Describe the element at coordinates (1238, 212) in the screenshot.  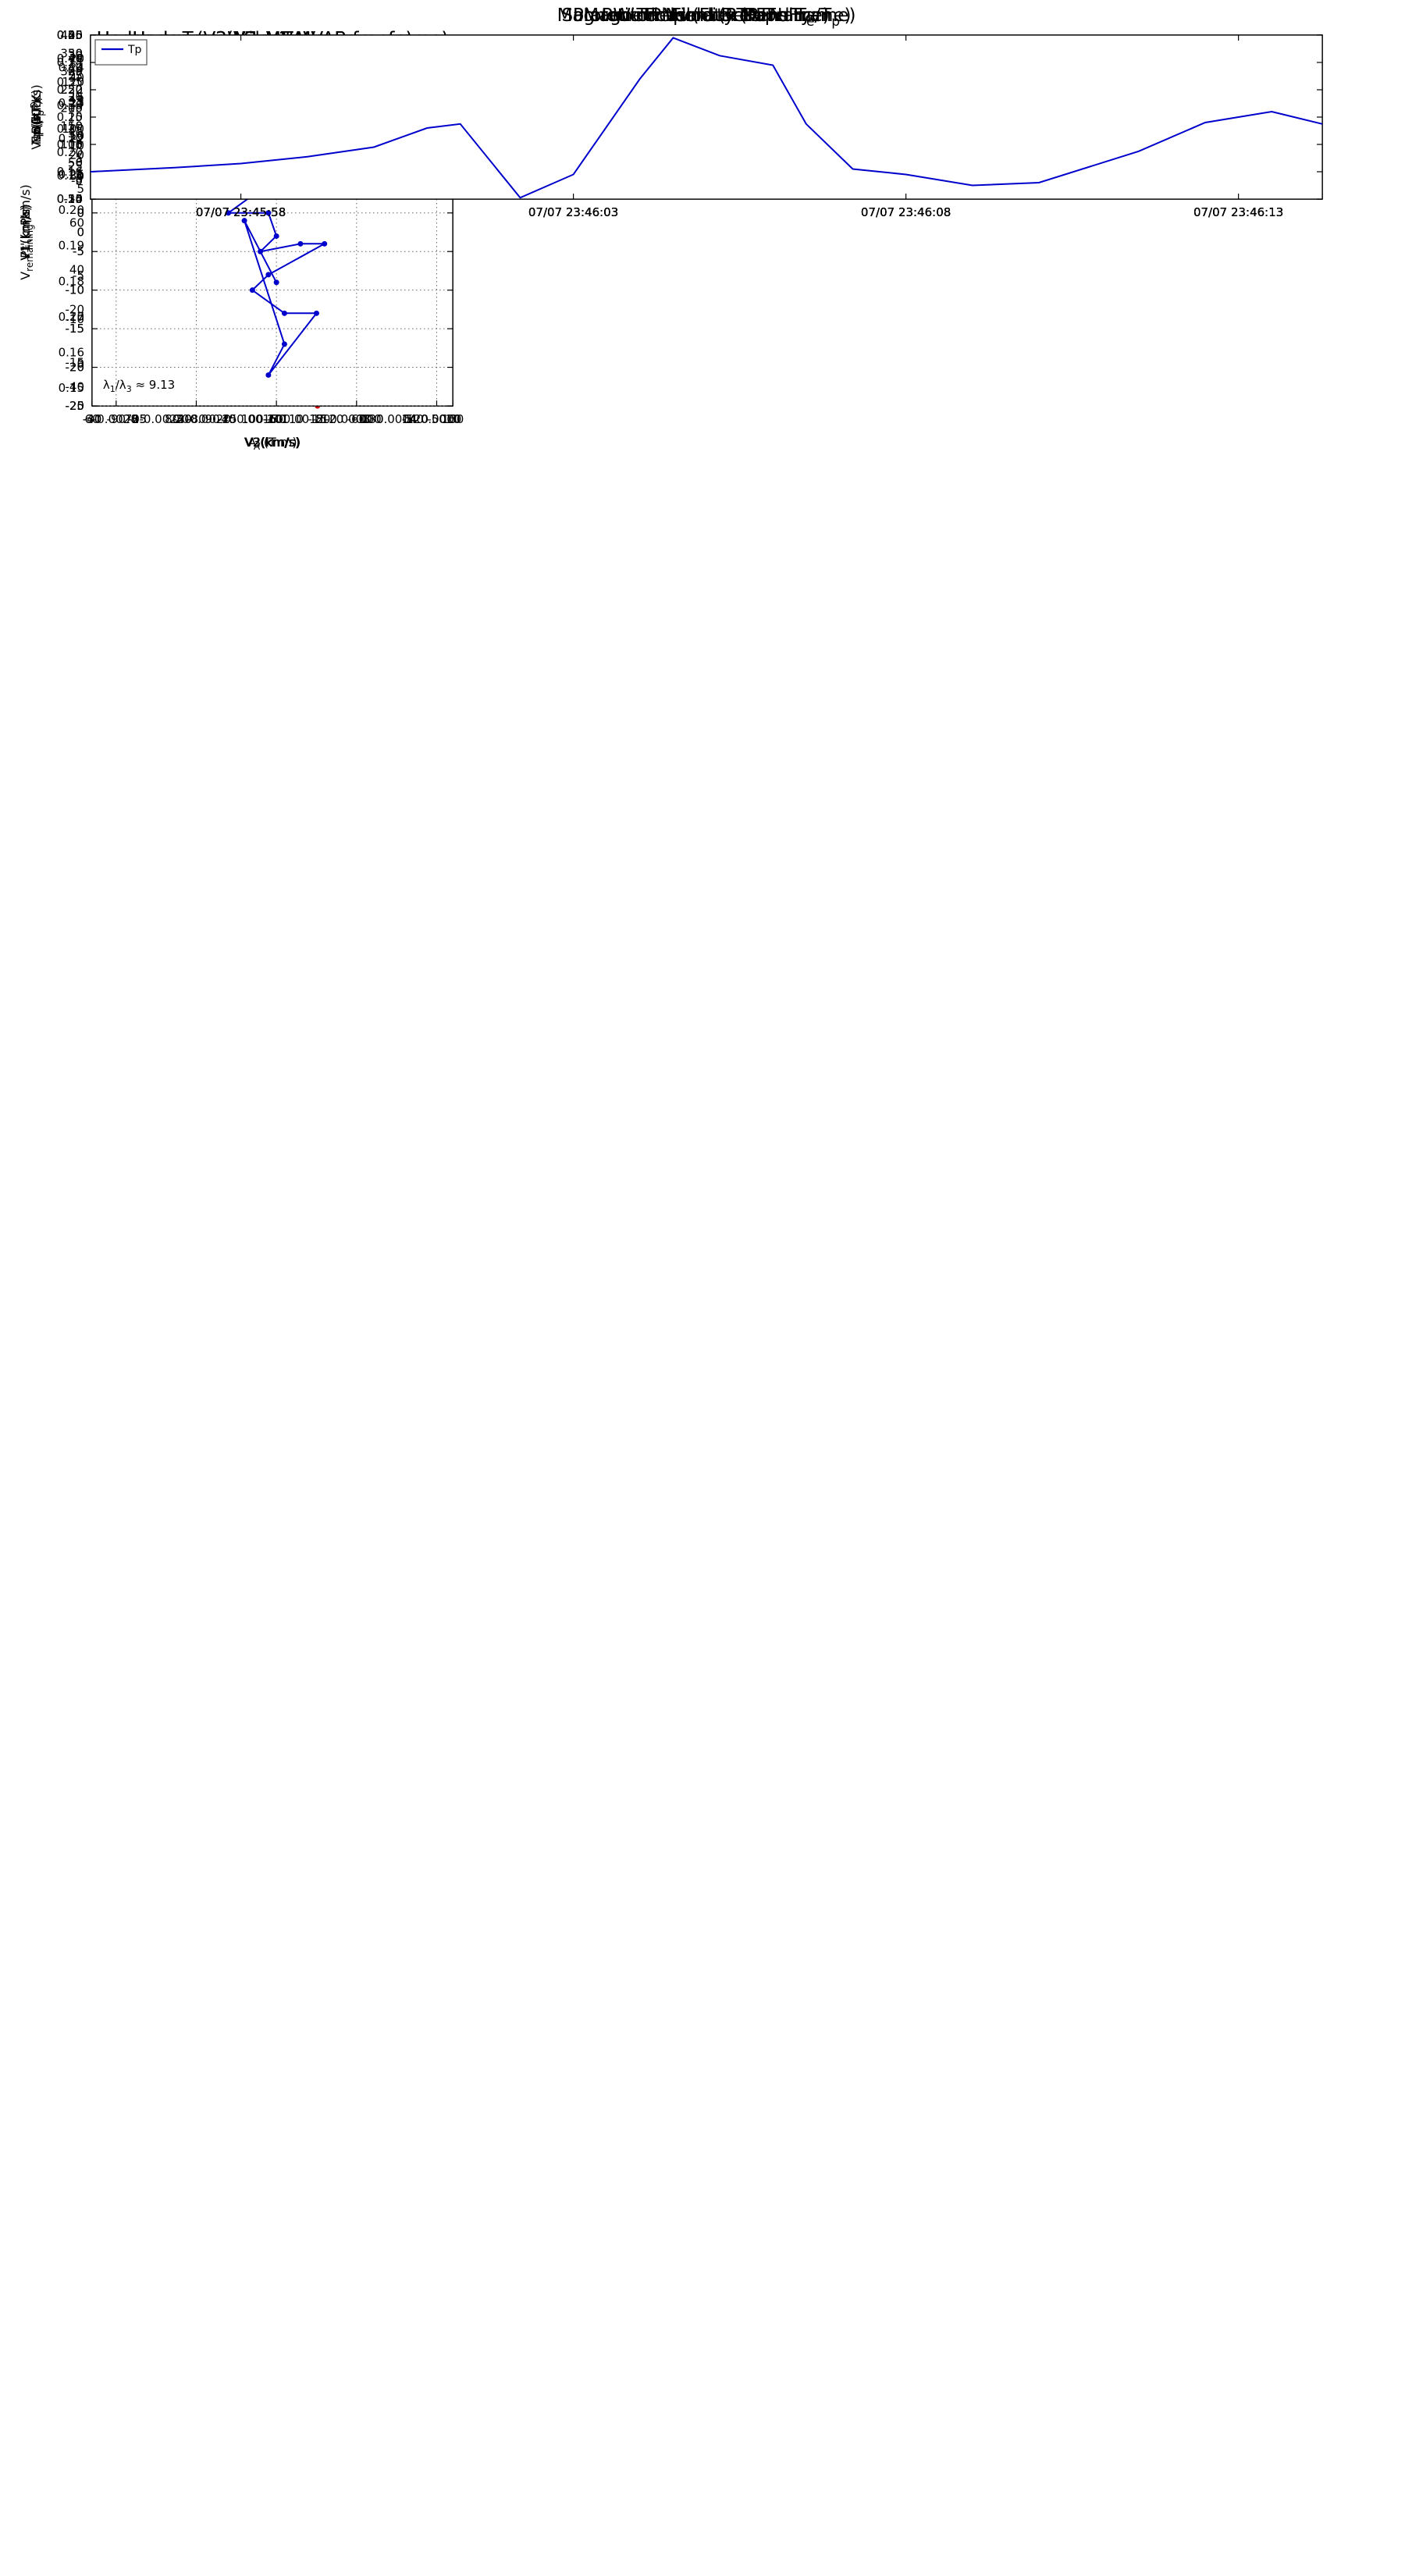
I see `svg-text: 07/07 23:46:13` at that location.